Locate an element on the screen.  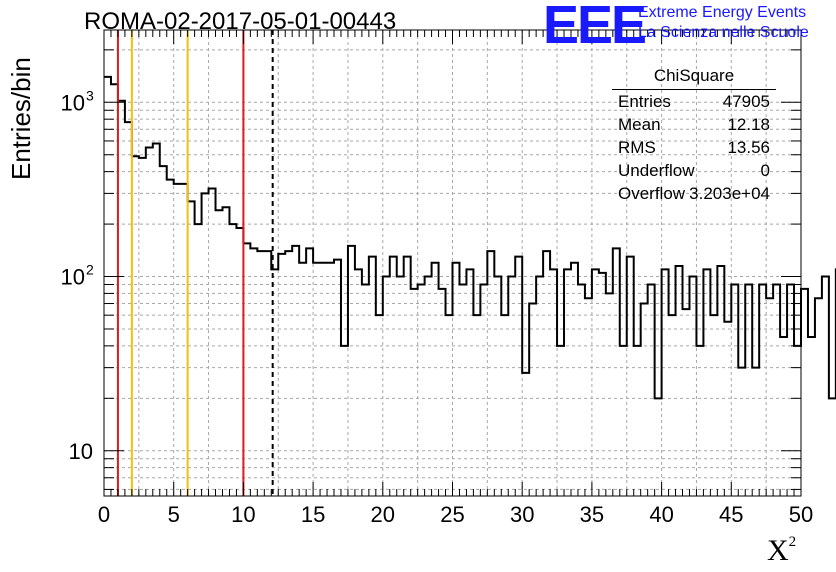
y-tick-label: 10 is located at coordinates (73, 277).